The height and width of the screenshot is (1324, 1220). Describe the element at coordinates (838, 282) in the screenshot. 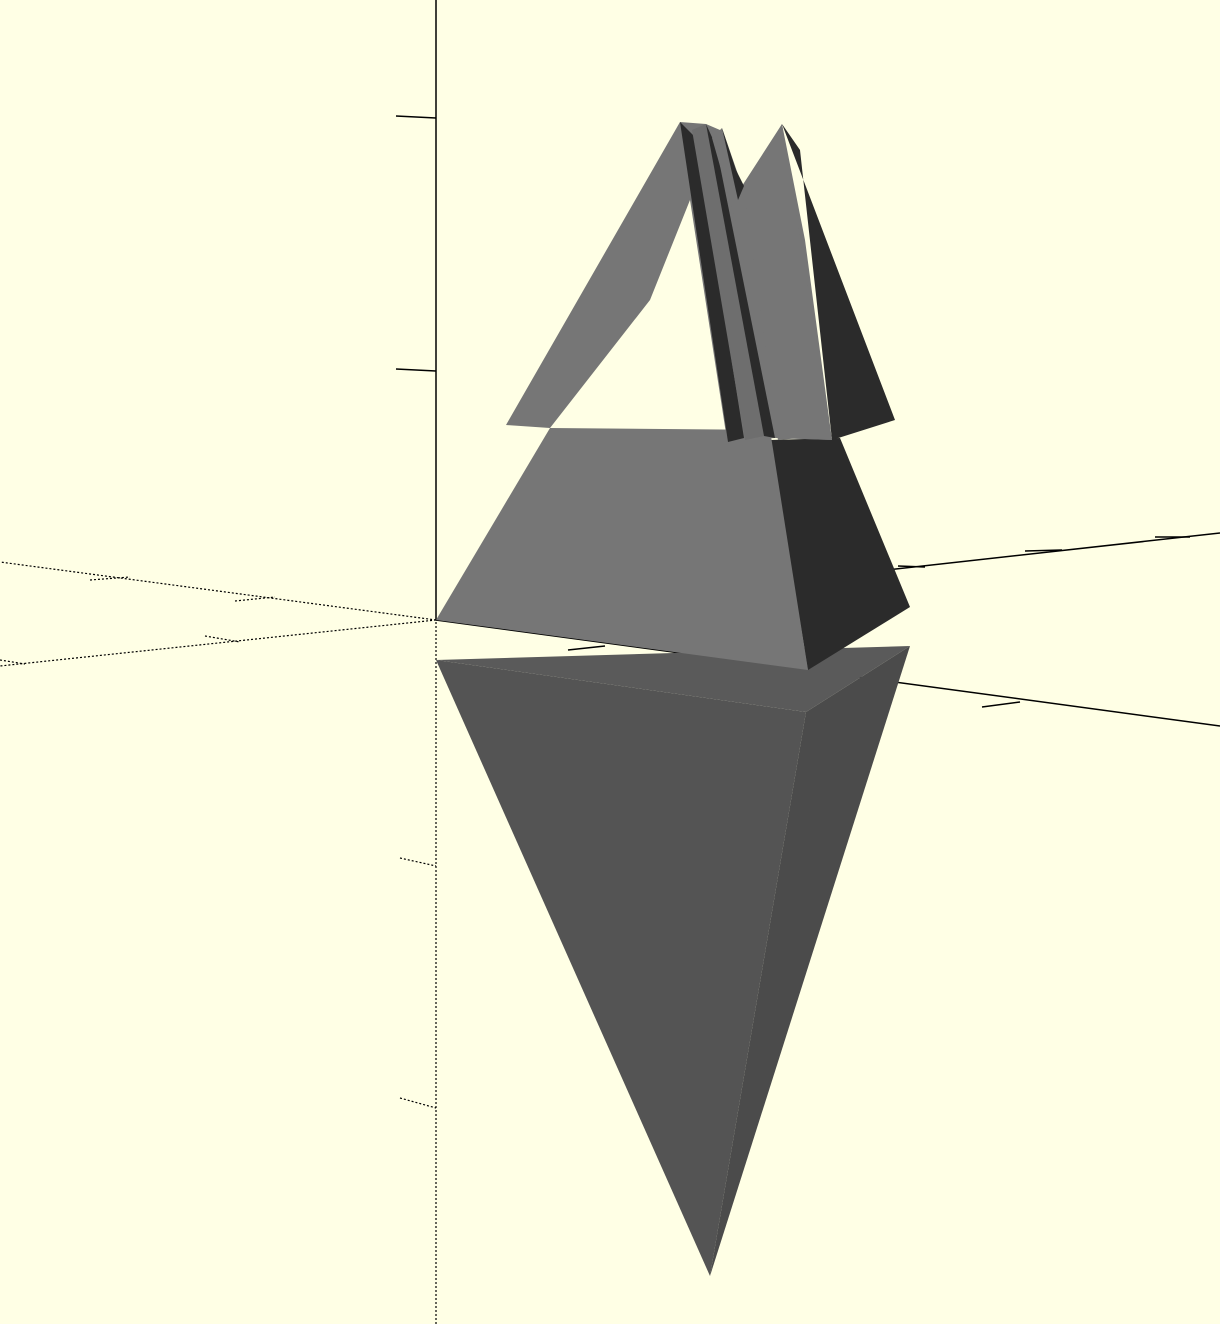

I see `upper-pyramid-right-face` at that location.